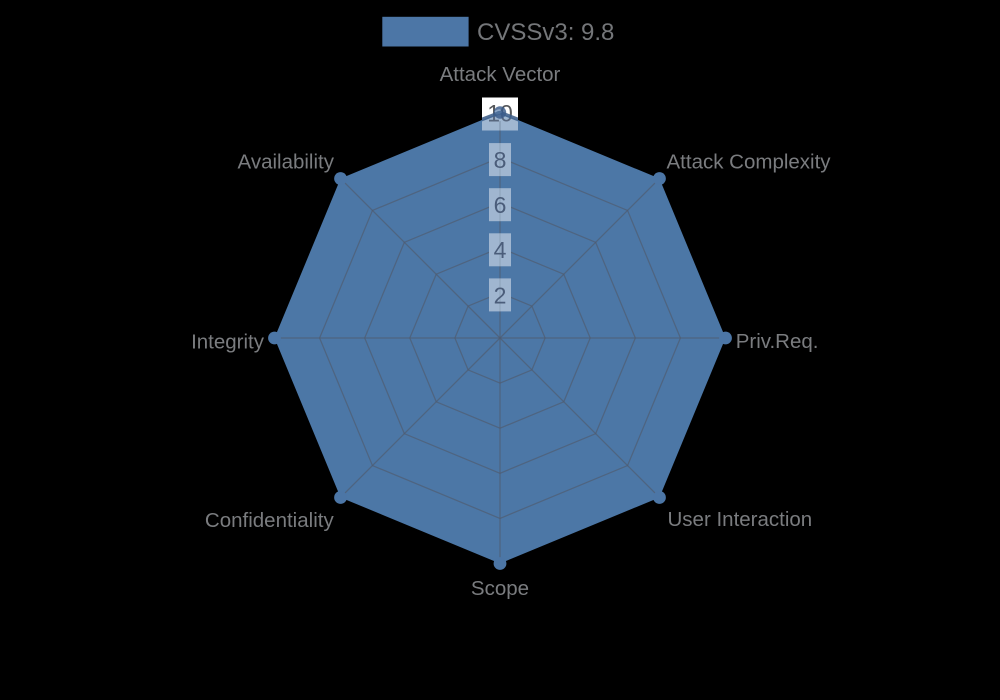 Image resolution: width=1000 pixels, height=700 pixels. What do you see at coordinates (228, 342) in the screenshot?
I see `svg-text: Integrity` at bounding box center [228, 342].